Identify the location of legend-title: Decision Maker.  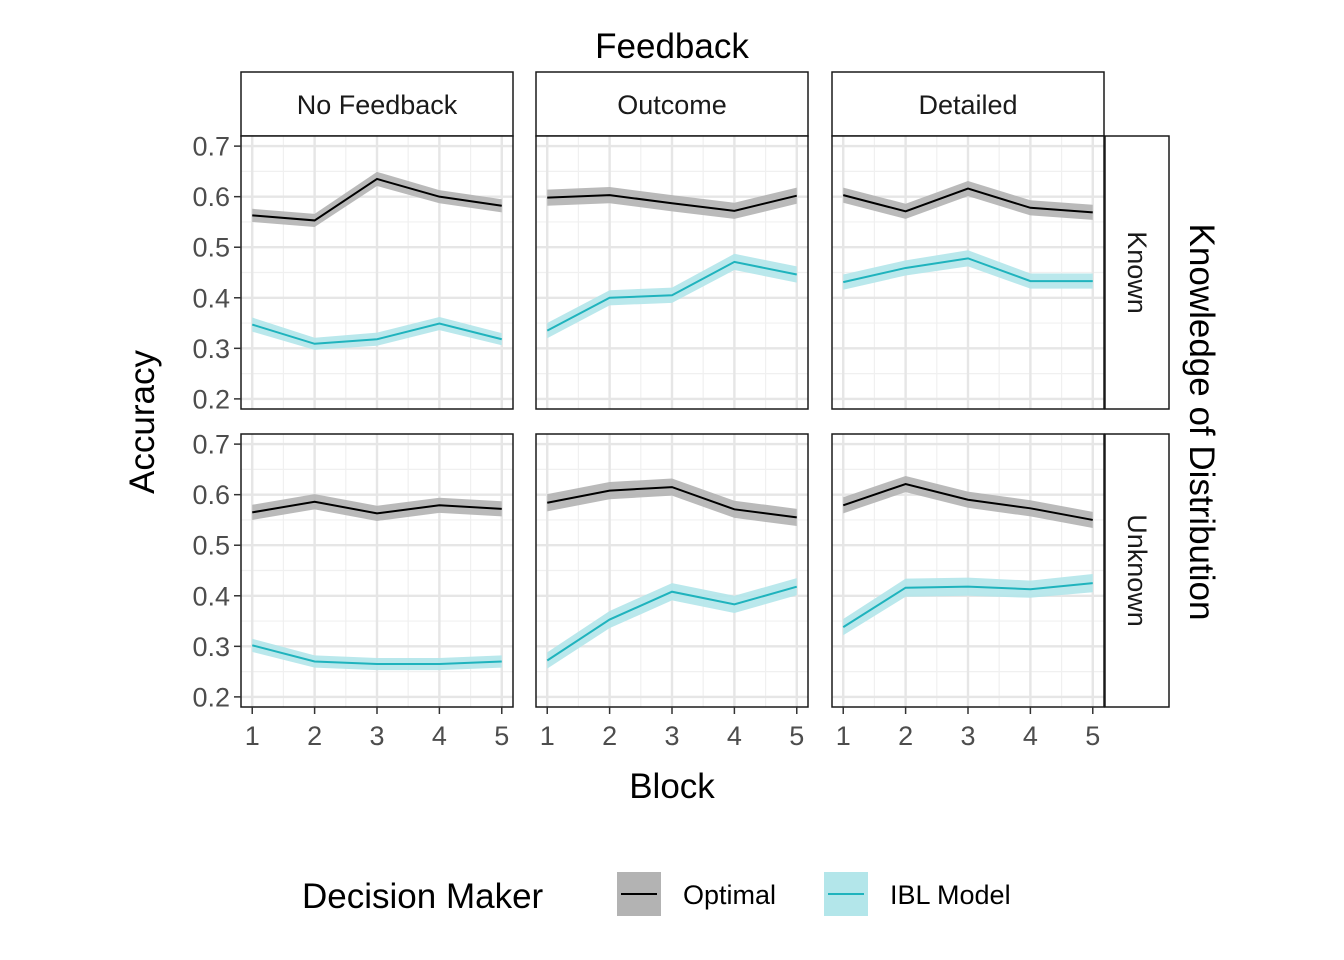
(423, 896).